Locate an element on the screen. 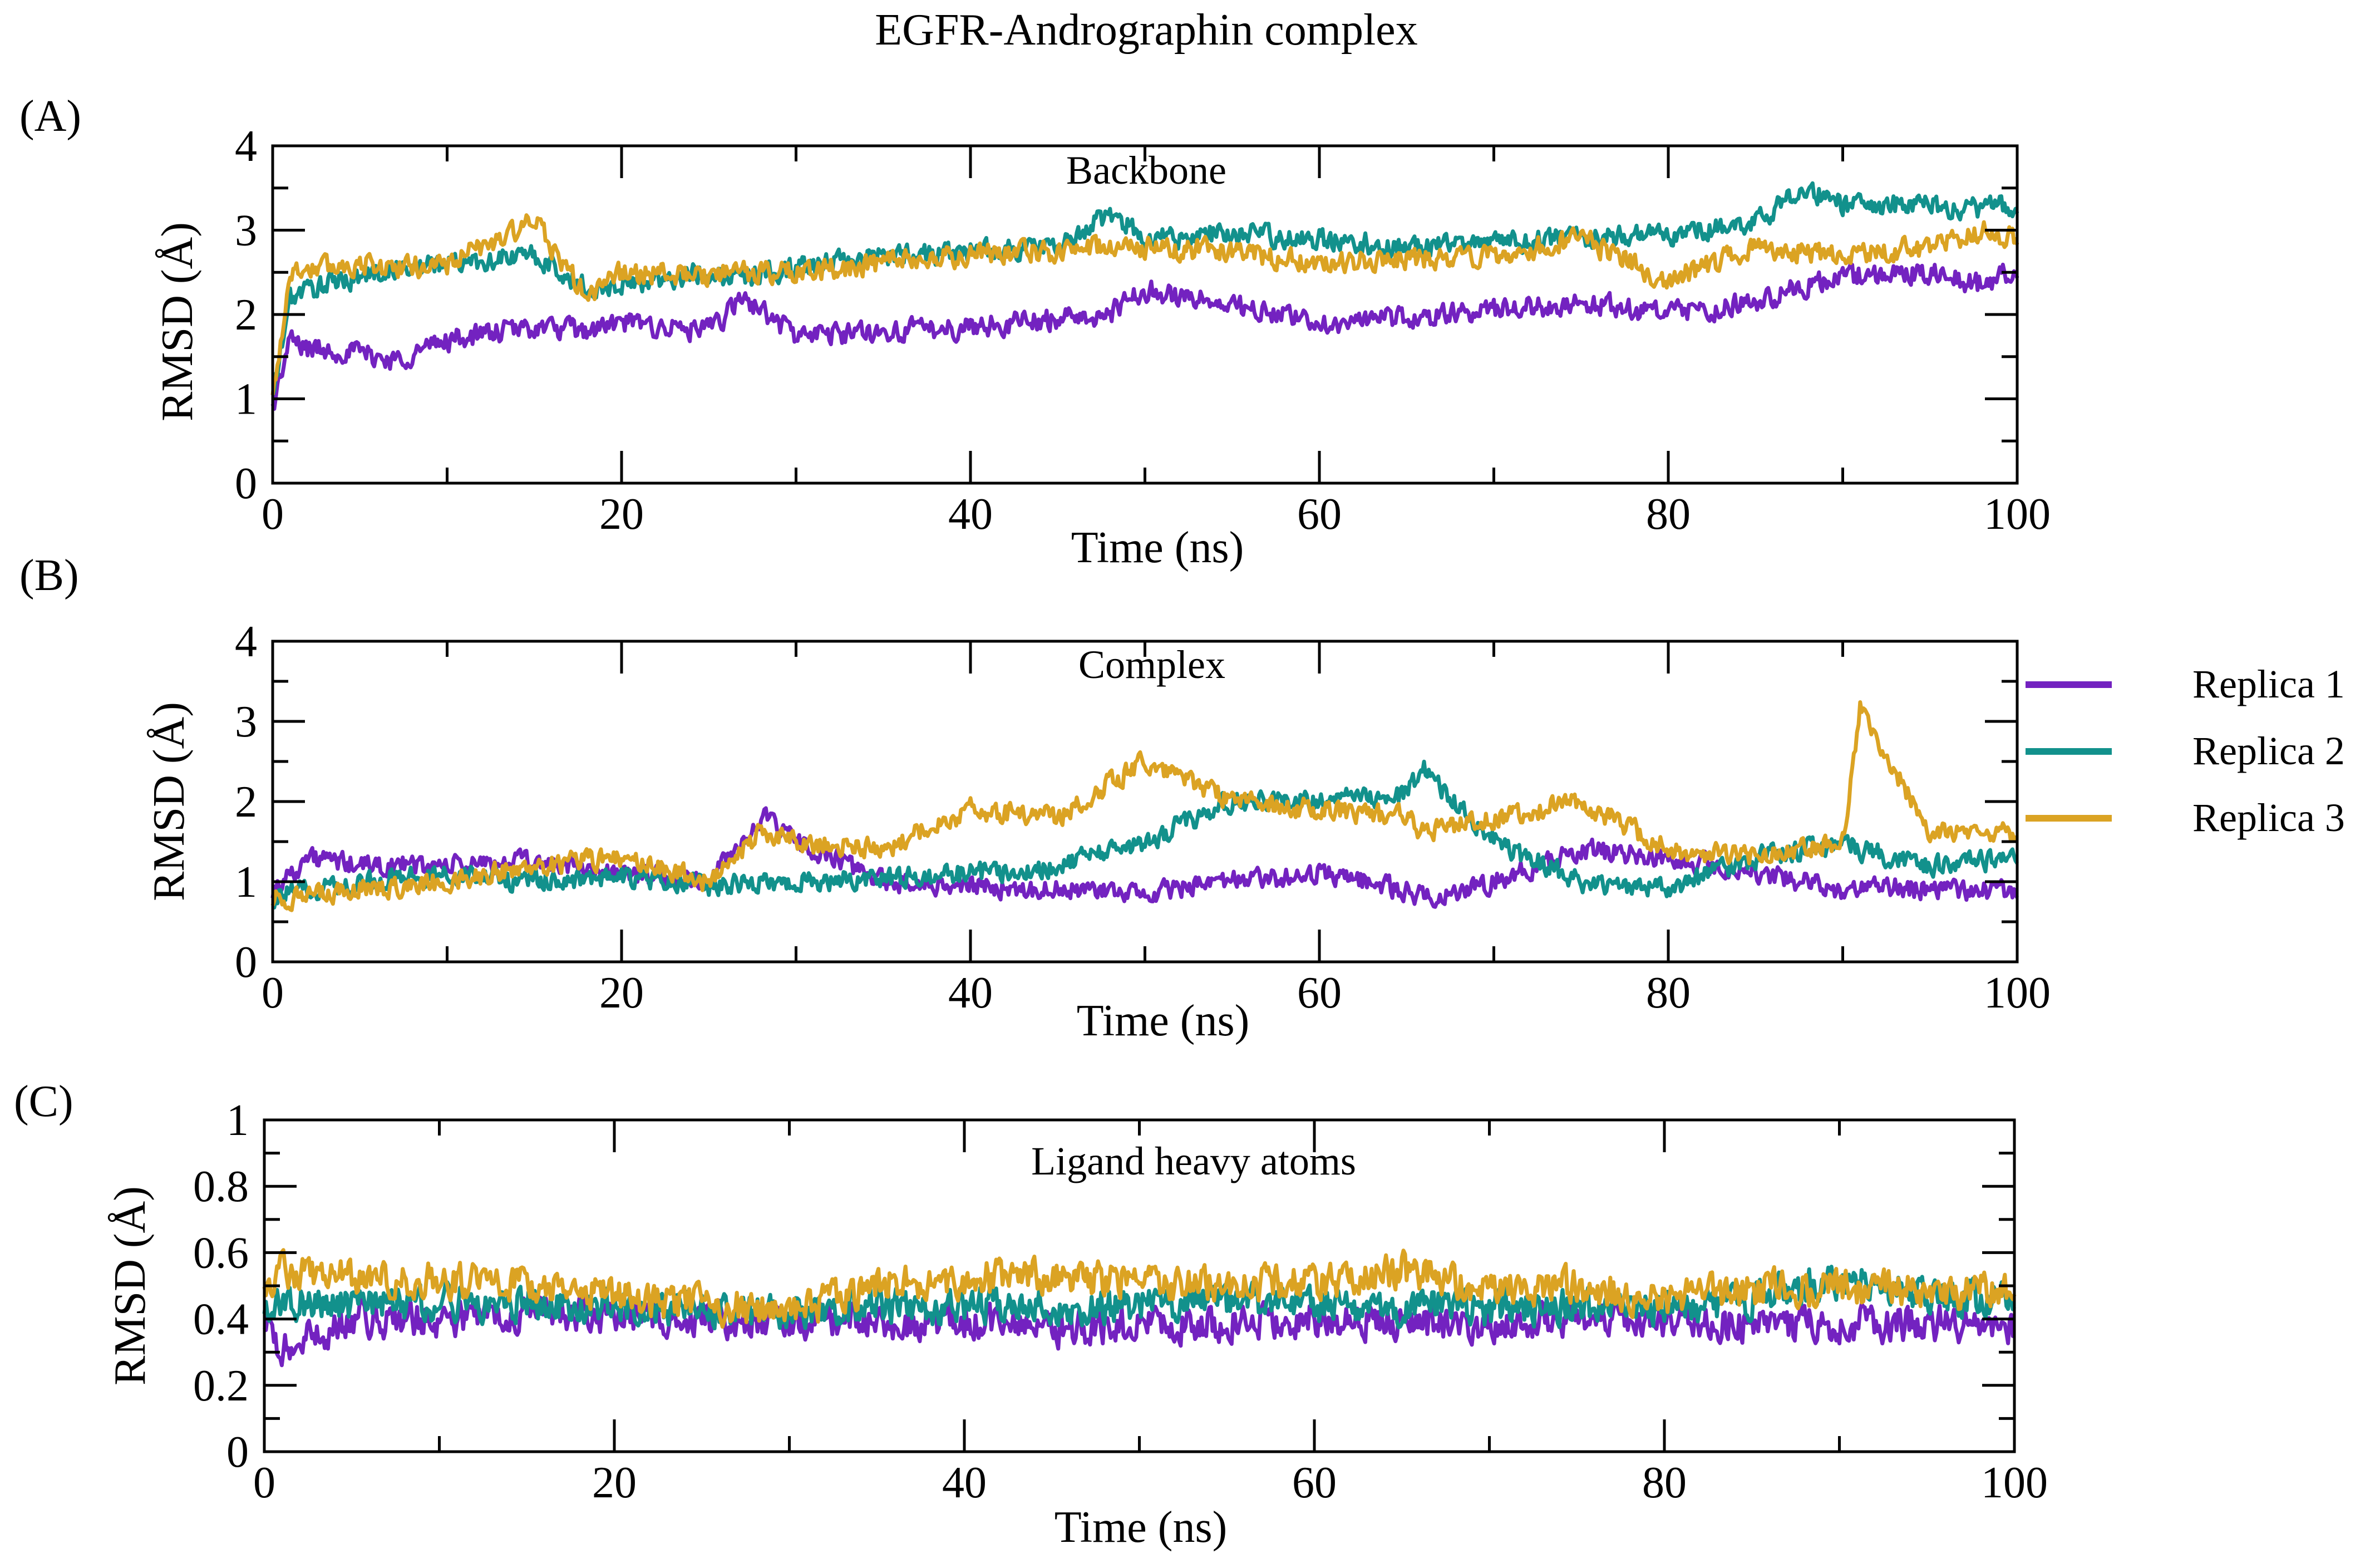  panel-label-a: (A) is located at coordinates (50, 116).